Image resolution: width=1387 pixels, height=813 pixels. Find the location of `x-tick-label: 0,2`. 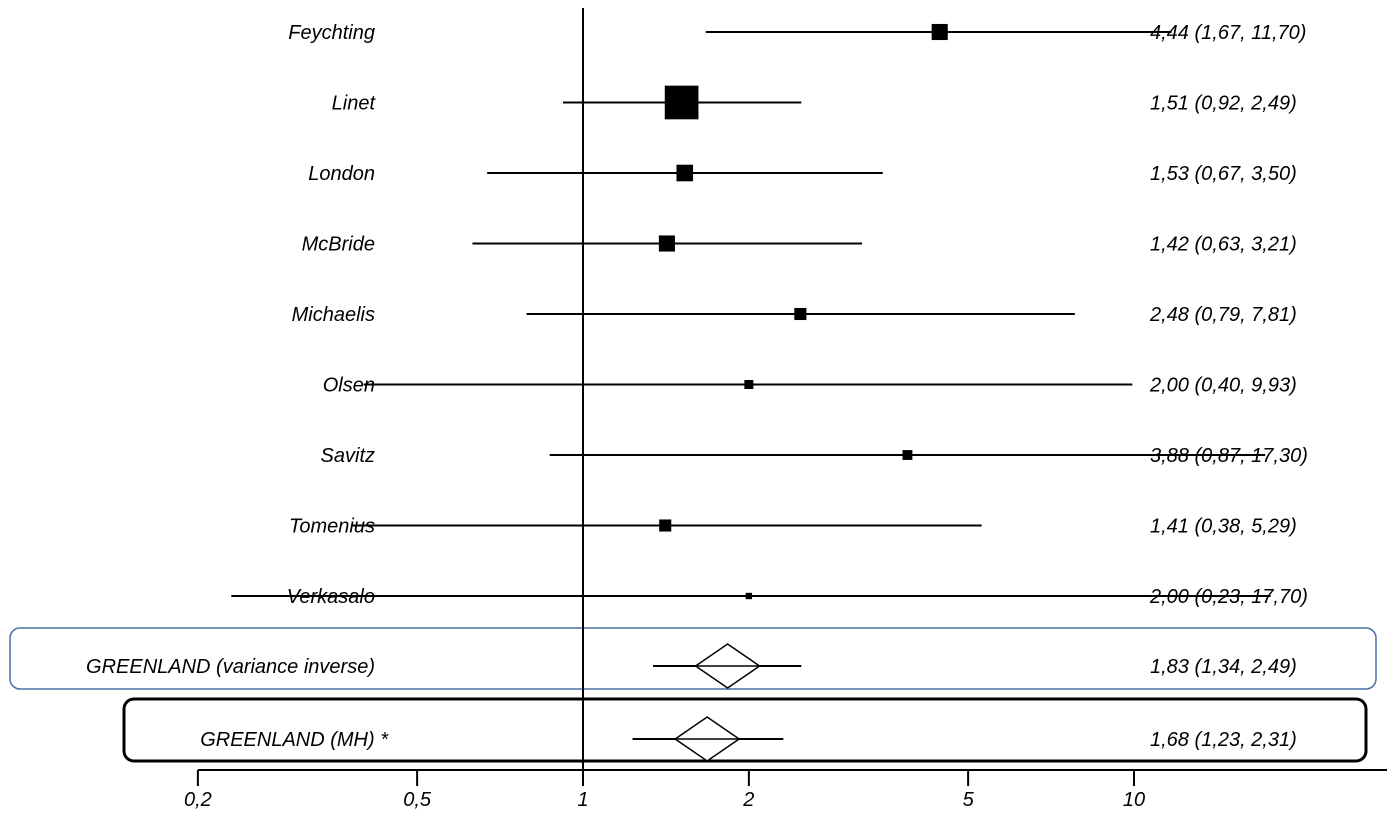

x-tick-label: 0,2 is located at coordinates (198, 800).